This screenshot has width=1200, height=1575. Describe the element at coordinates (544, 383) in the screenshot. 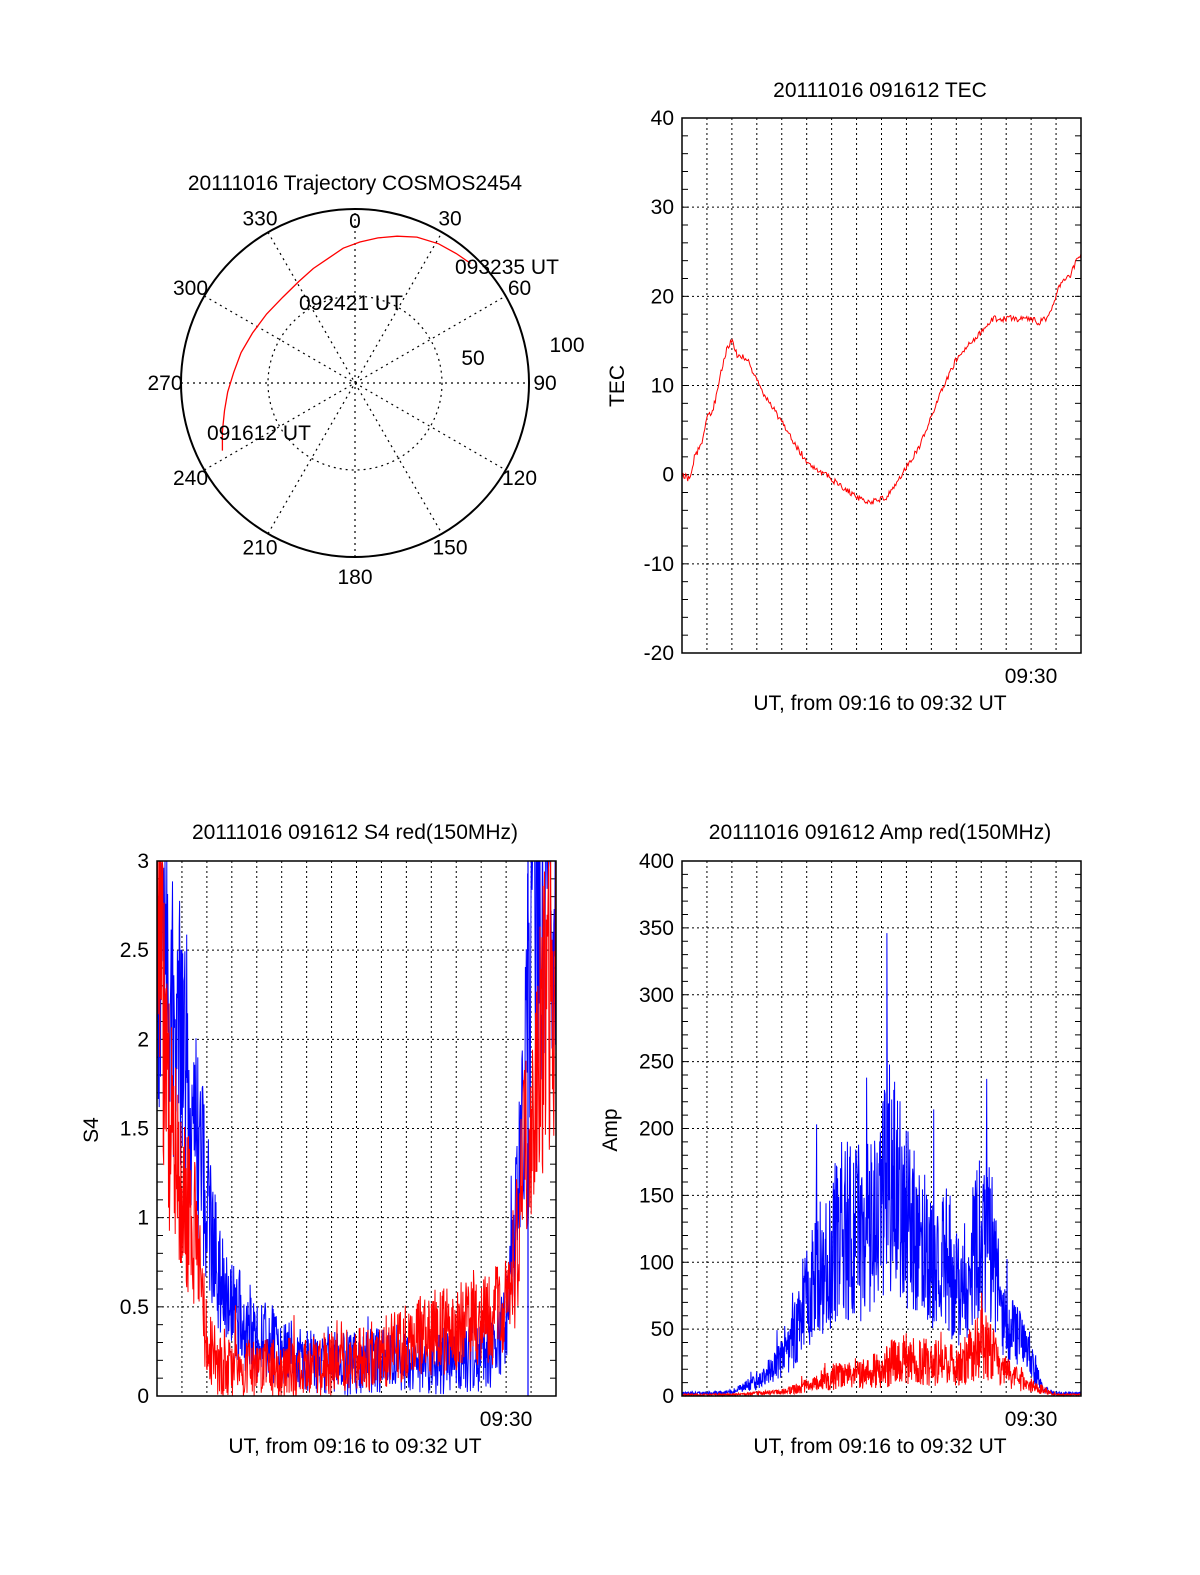

I see `polar-angle-label: 90` at that location.